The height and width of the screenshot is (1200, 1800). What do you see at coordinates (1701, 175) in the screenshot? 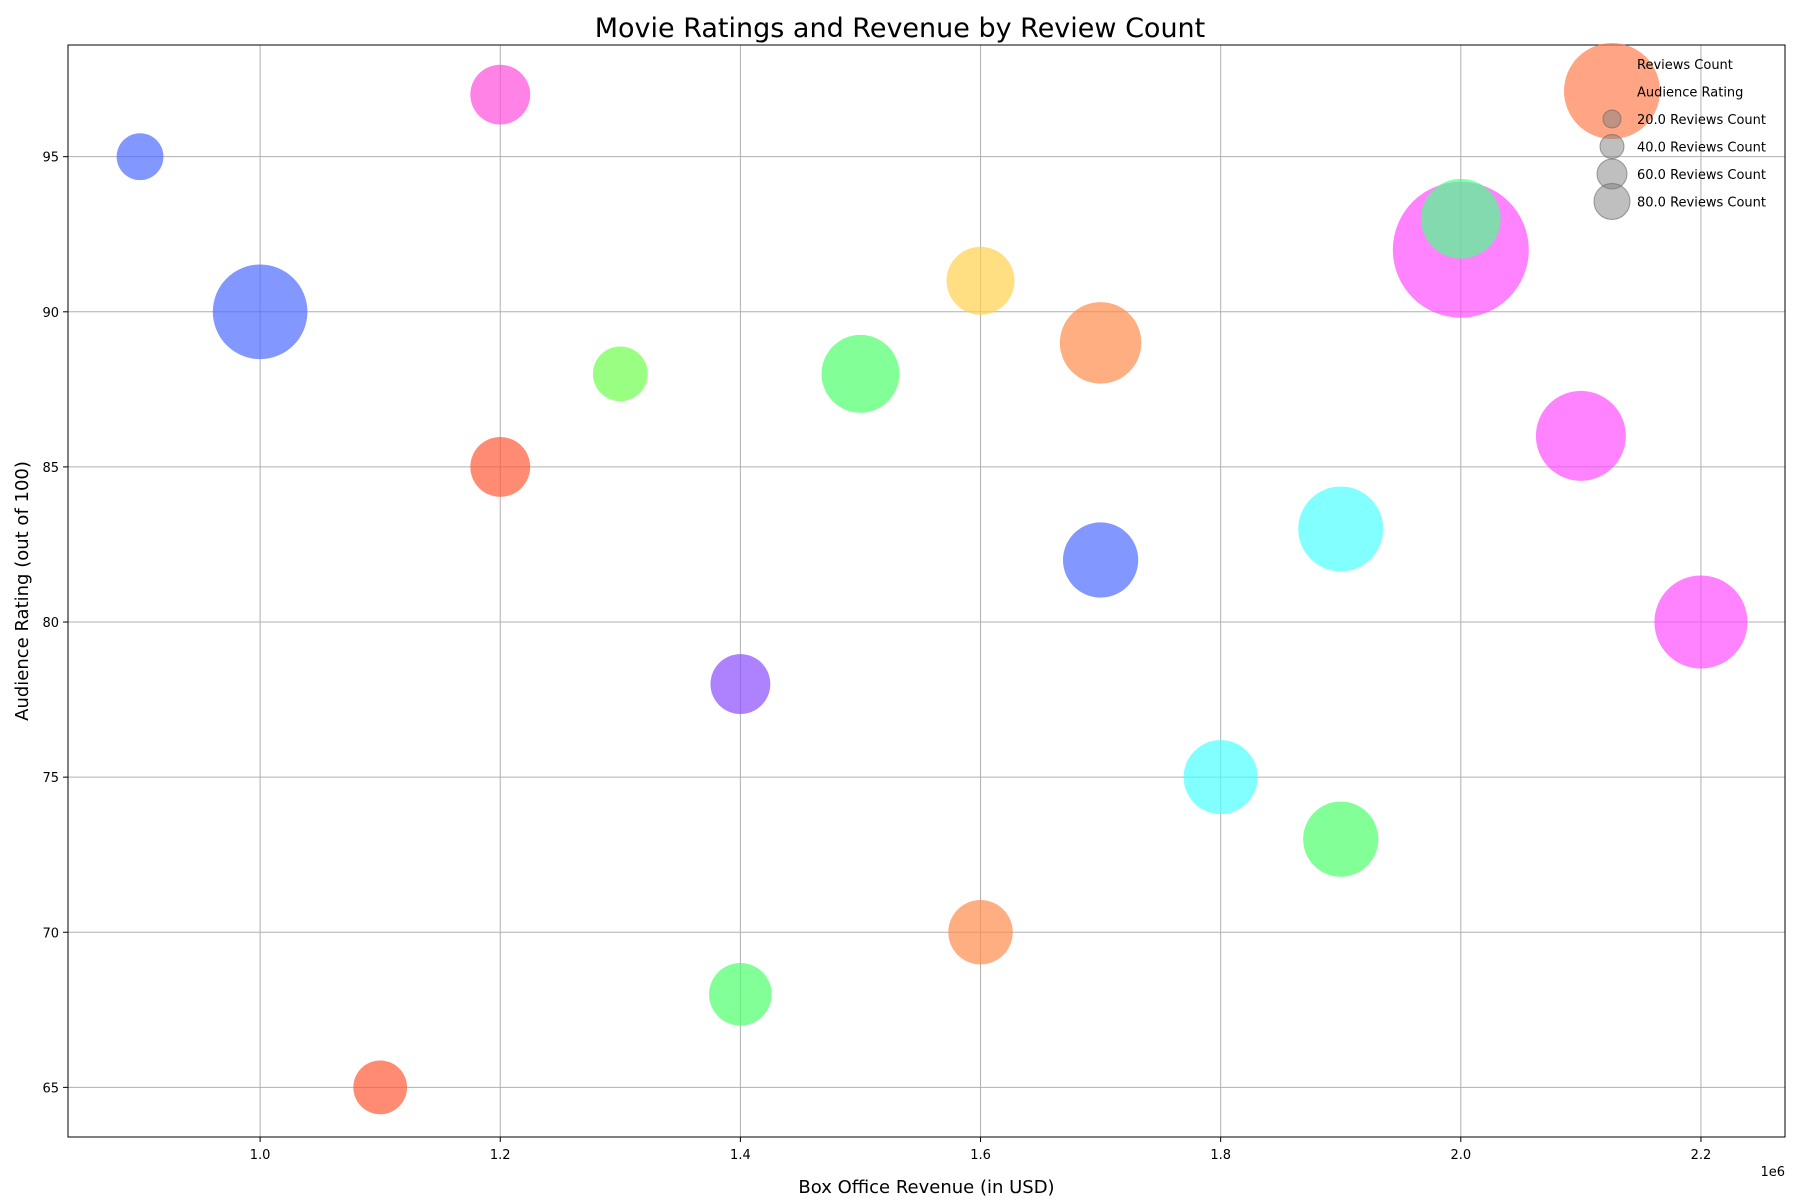
I see `legend-size-label: 60.0 Reviews Count` at bounding box center [1701, 175].